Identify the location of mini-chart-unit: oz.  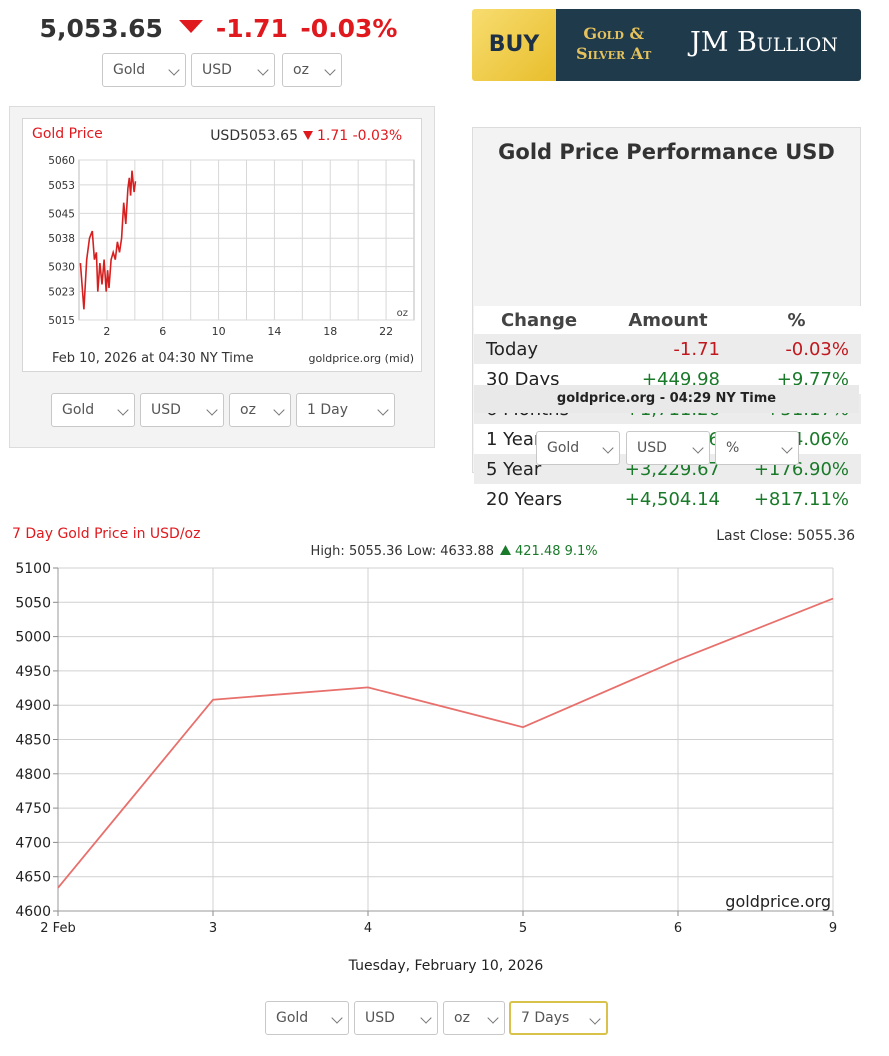
(402, 313).